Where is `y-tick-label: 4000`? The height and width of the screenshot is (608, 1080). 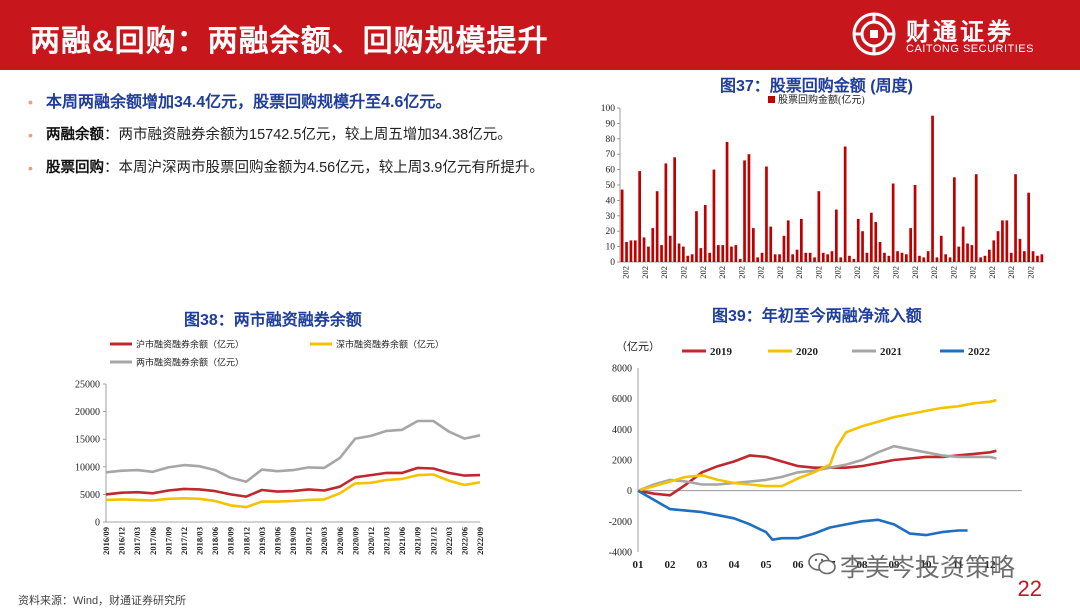
y-tick-label: 4000 is located at coordinates (622, 430).